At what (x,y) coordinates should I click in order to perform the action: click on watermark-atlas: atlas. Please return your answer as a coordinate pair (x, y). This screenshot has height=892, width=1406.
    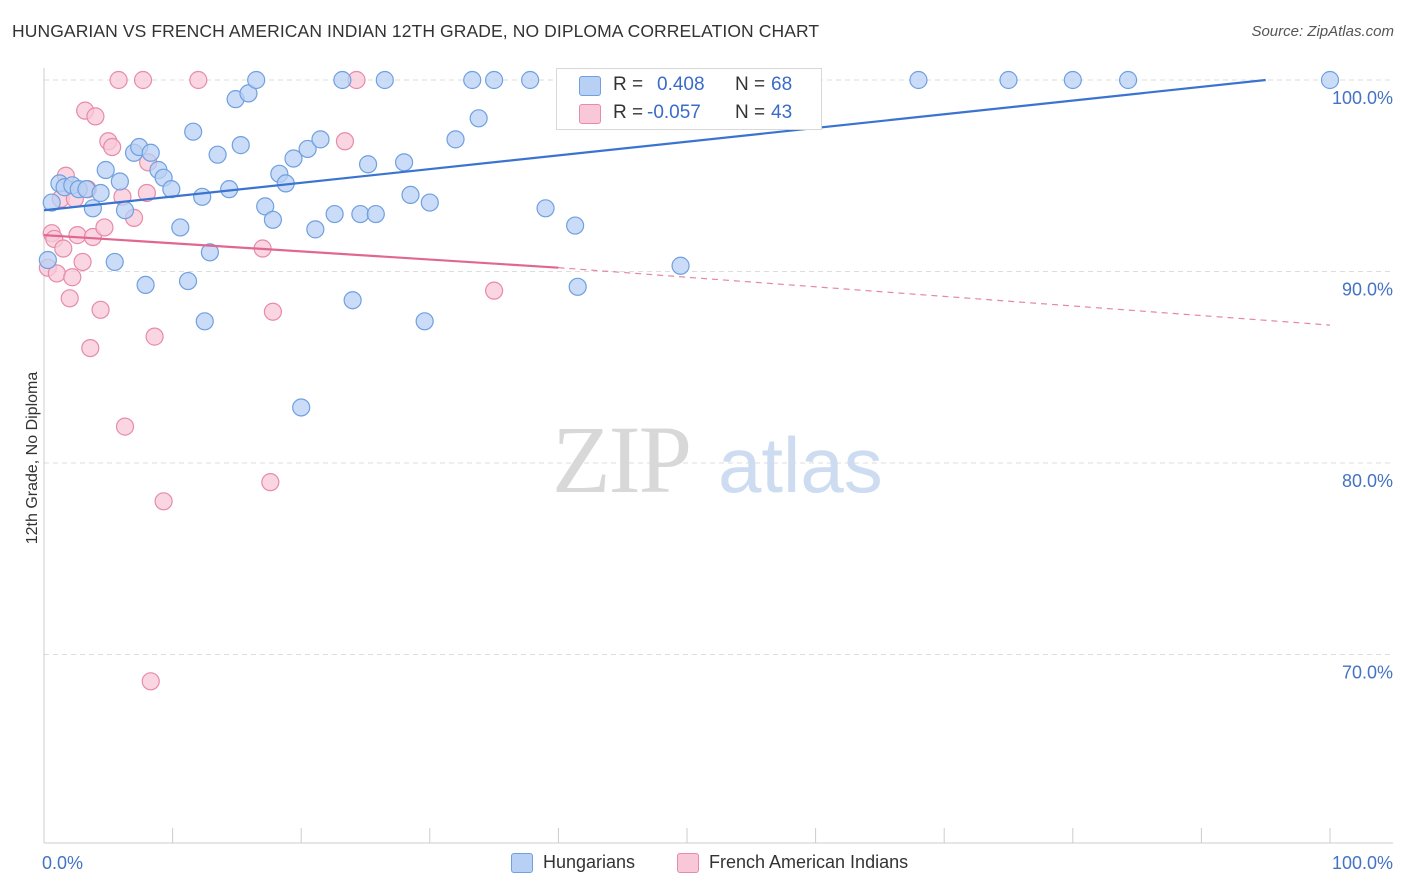
    Looking at the image, I should click on (800, 465).